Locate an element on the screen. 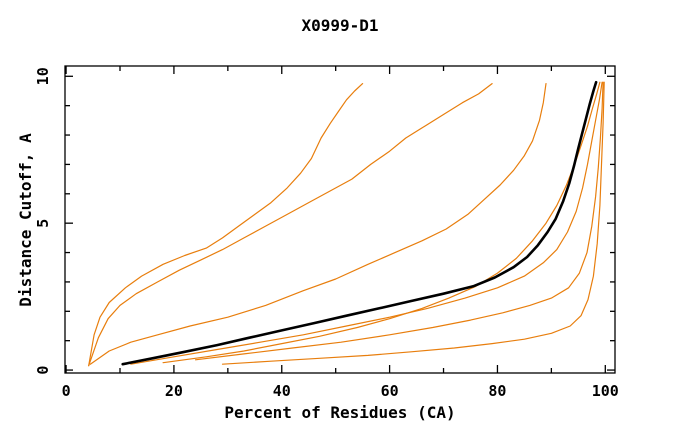  y-tick-label: 10 is located at coordinates (43, 76).